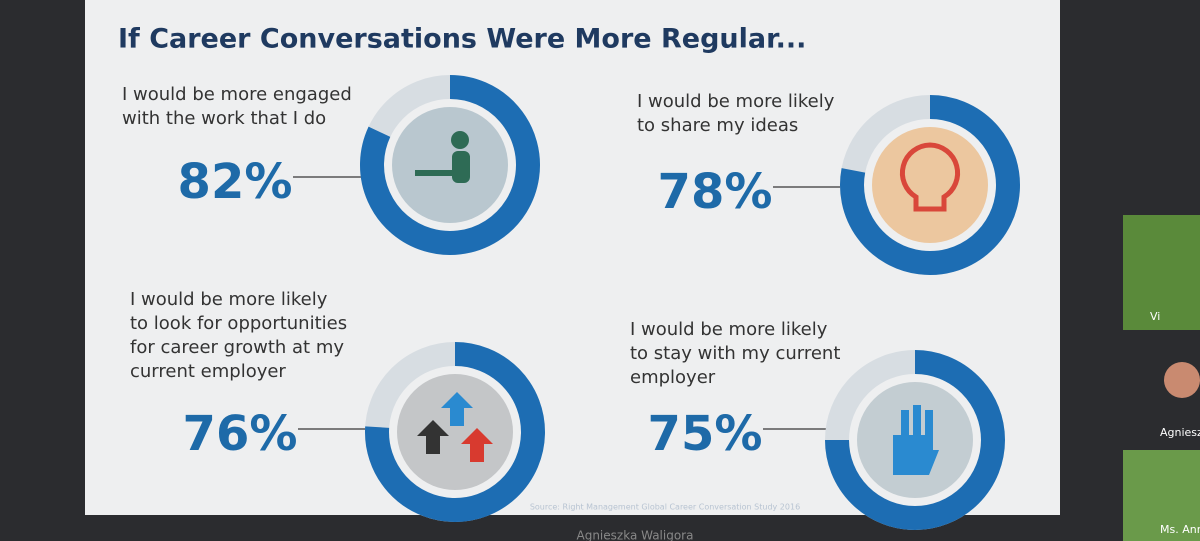  Describe the element at coordinates (735, 353) in the screenshot. I see `item-text: to stay with my current` at that location.